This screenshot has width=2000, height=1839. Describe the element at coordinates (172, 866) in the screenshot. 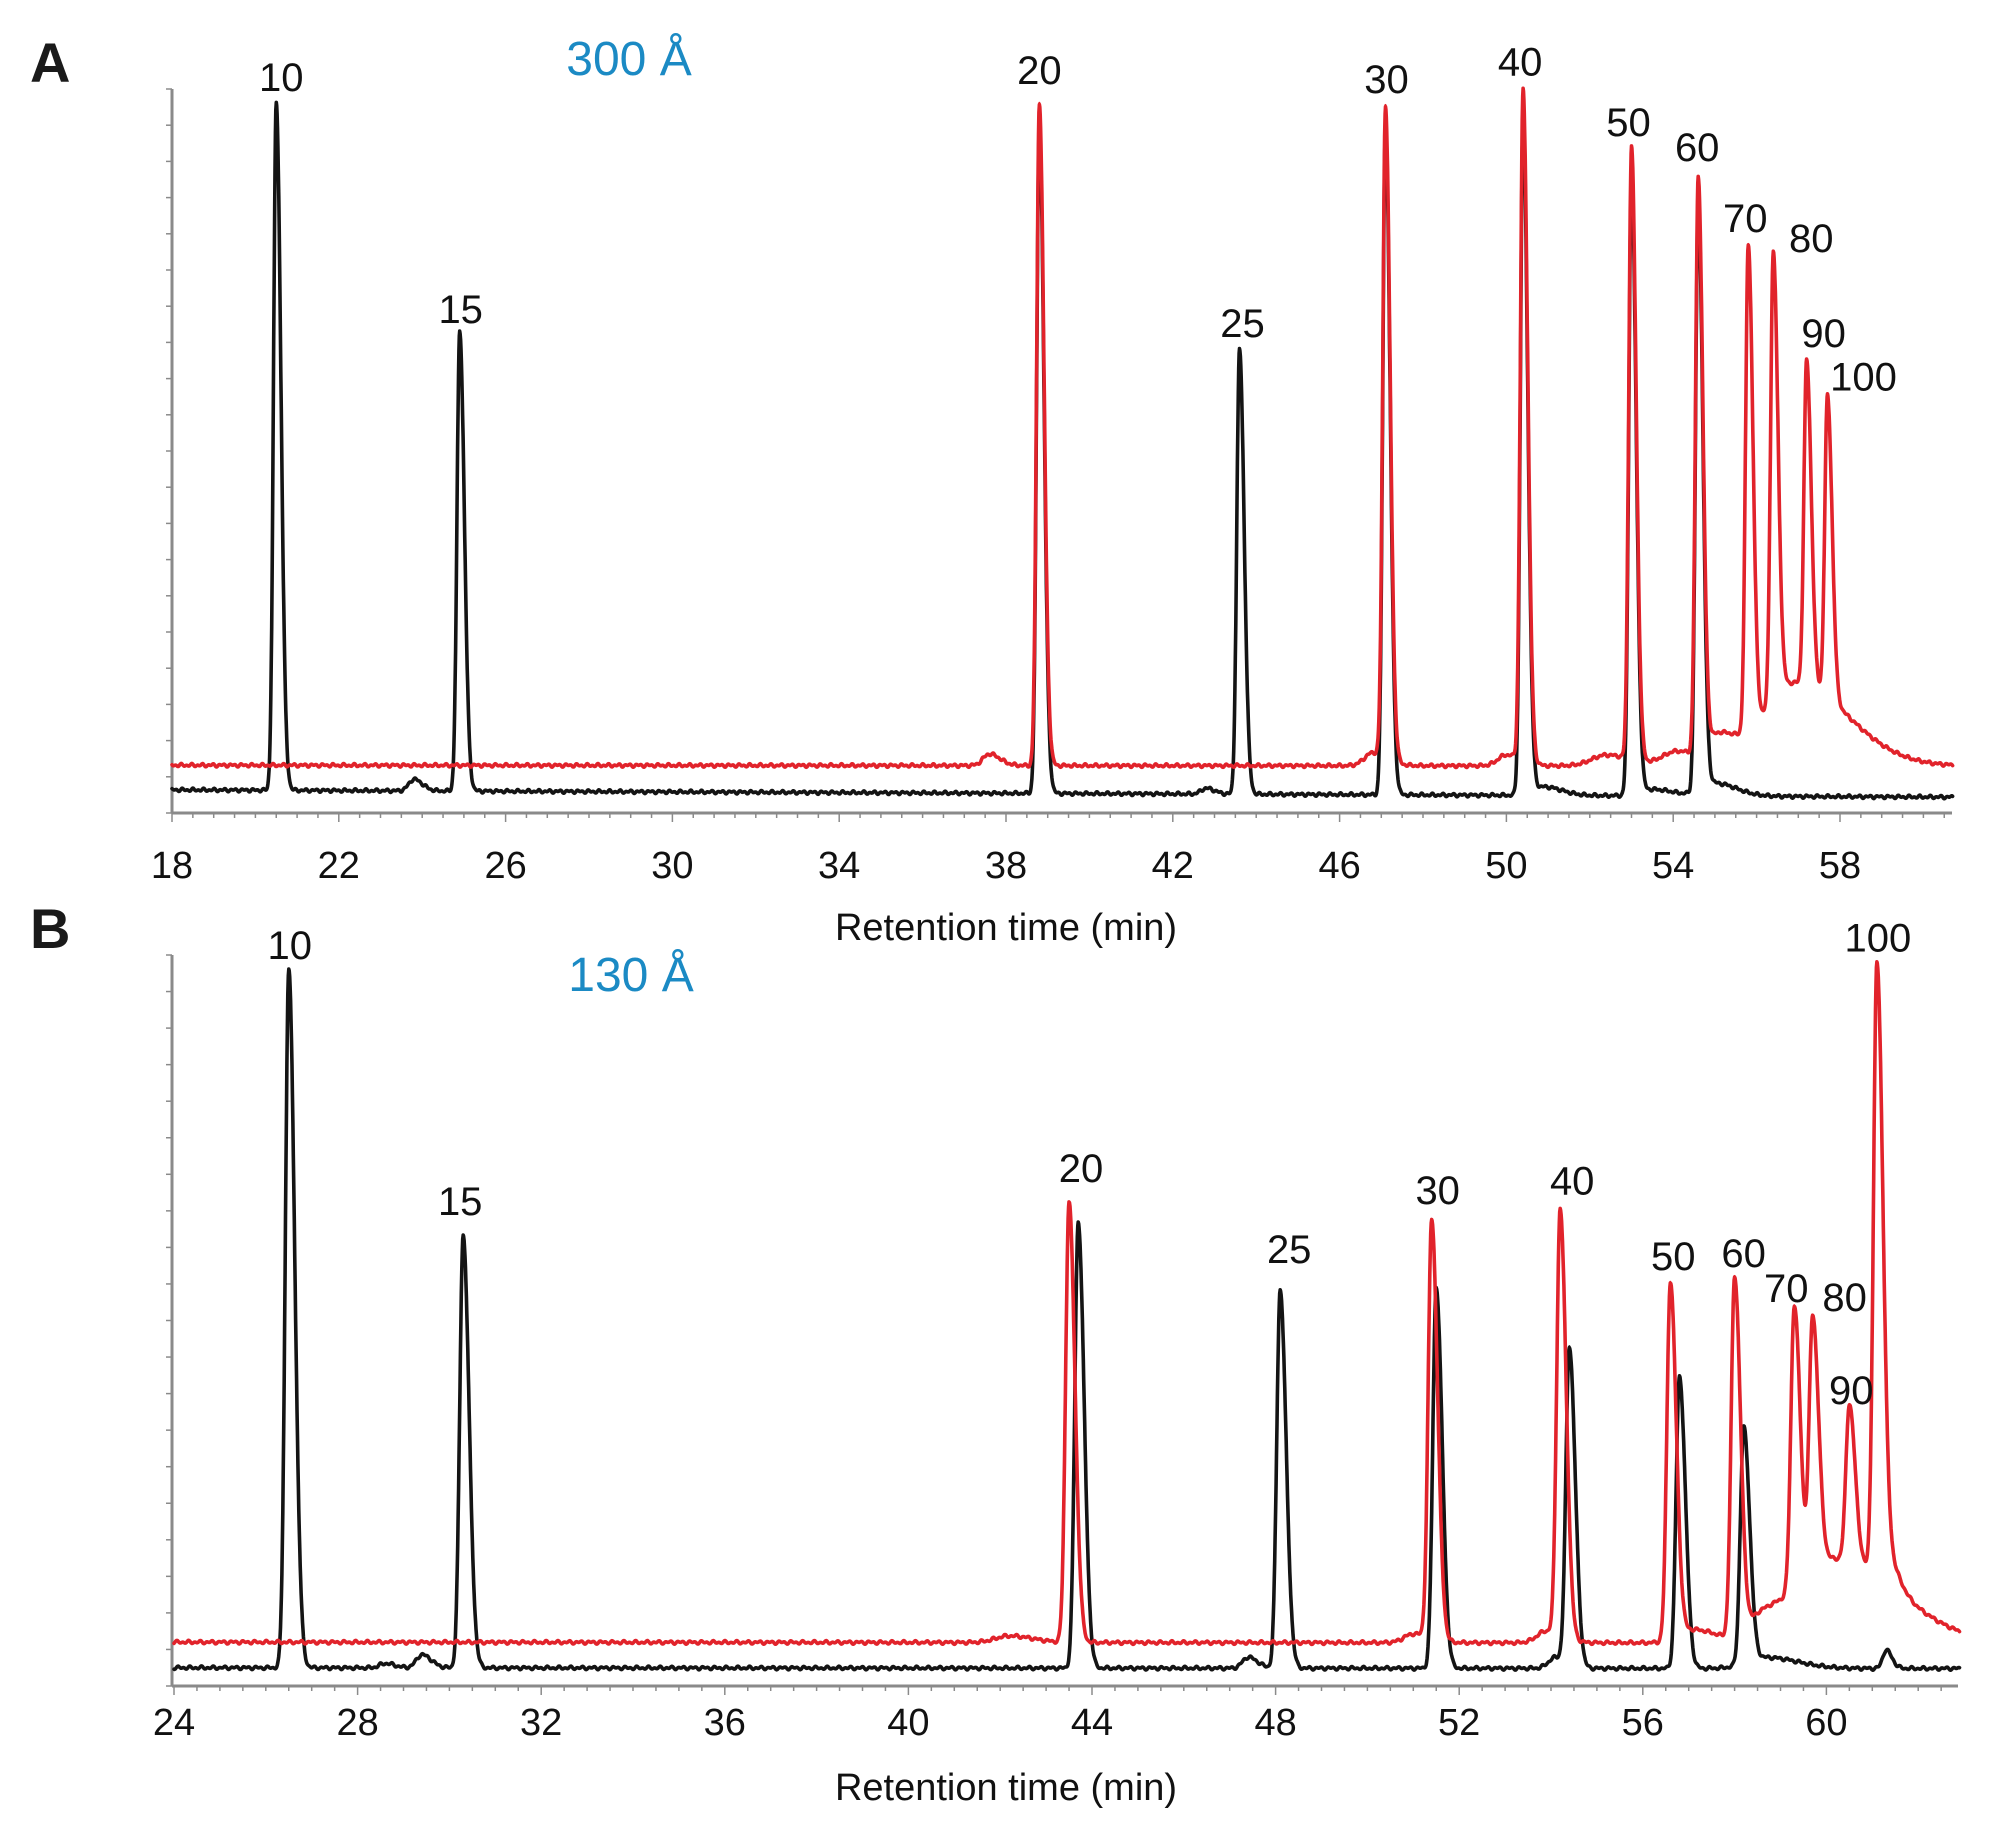

I see `x-tick-label: 18` at that location.